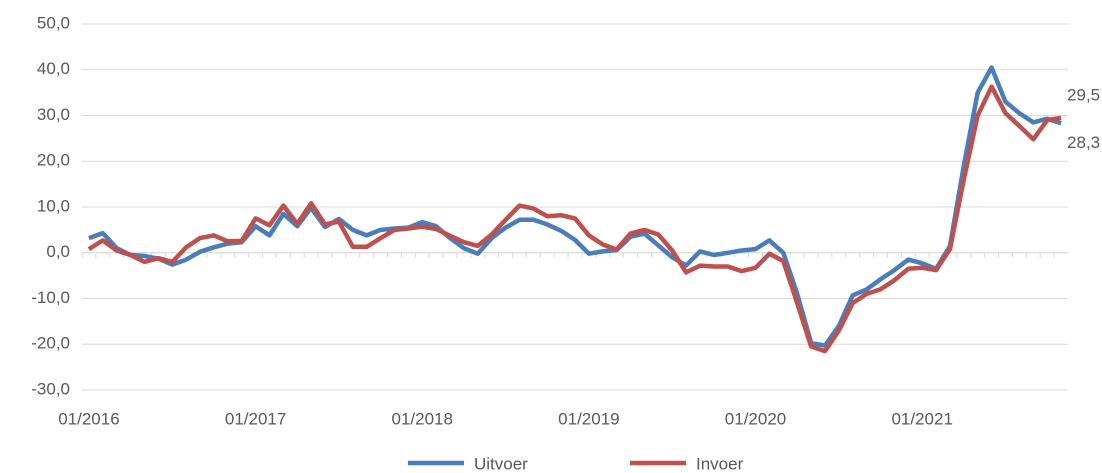 This screenshot has height=473, width=1102. Describe the element at coordinates (50, 297) in the screenshot. I see `y-tick-label: -10,0` at that location.